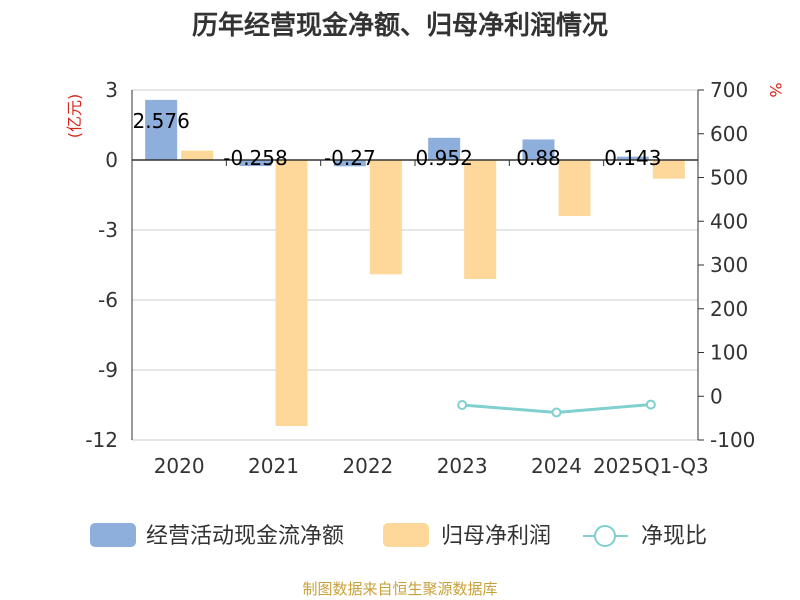 The width and height of the screenshot is (800, 600). What do you see at coordinates (111, 90) in the screenshot?
I see `left-tick-label: 3` at bounding box center [111, 90].